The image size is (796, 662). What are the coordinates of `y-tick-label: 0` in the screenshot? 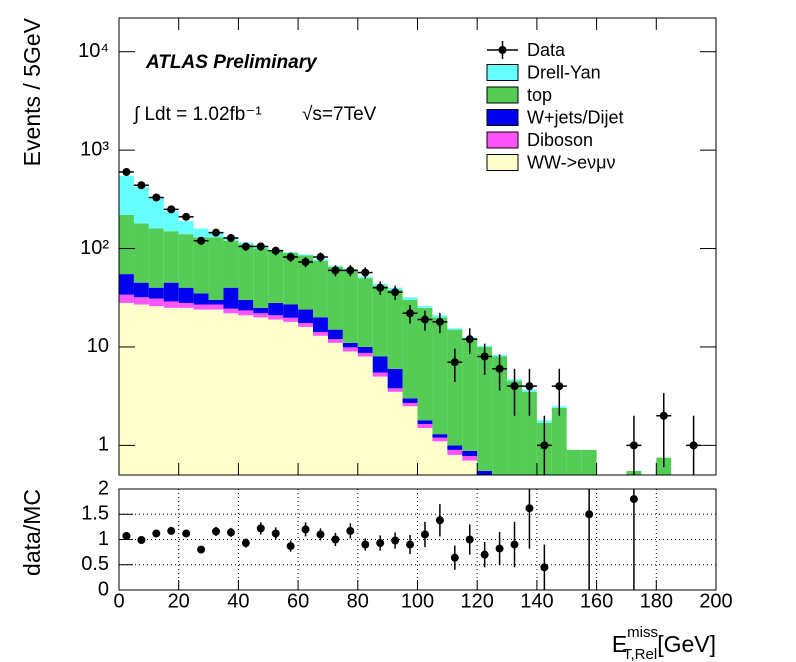 It's located at (103, 589).